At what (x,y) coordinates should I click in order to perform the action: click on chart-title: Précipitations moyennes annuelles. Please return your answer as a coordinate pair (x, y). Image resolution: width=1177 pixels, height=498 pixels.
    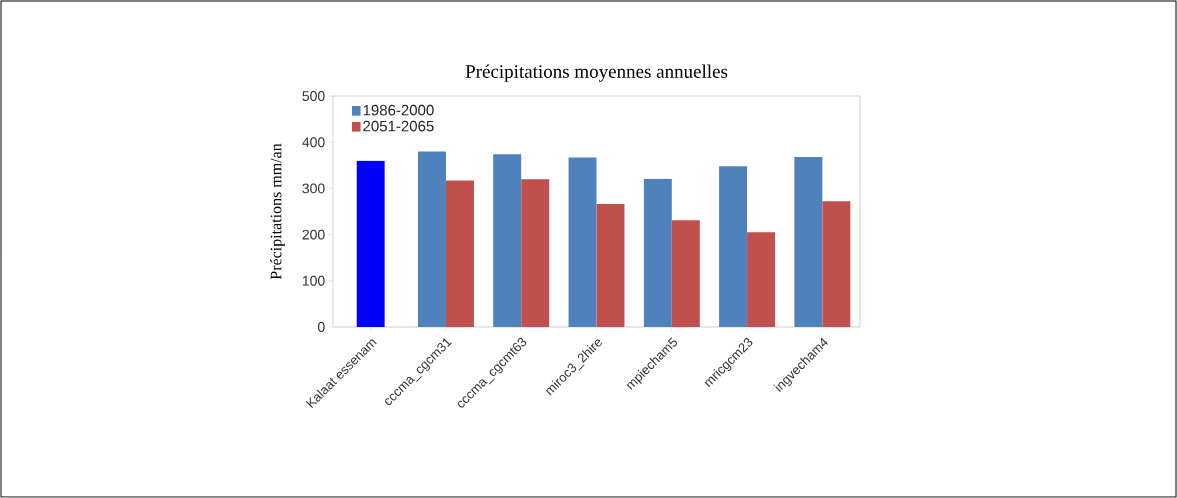
    Looking at the image, I should click on (596, 73).